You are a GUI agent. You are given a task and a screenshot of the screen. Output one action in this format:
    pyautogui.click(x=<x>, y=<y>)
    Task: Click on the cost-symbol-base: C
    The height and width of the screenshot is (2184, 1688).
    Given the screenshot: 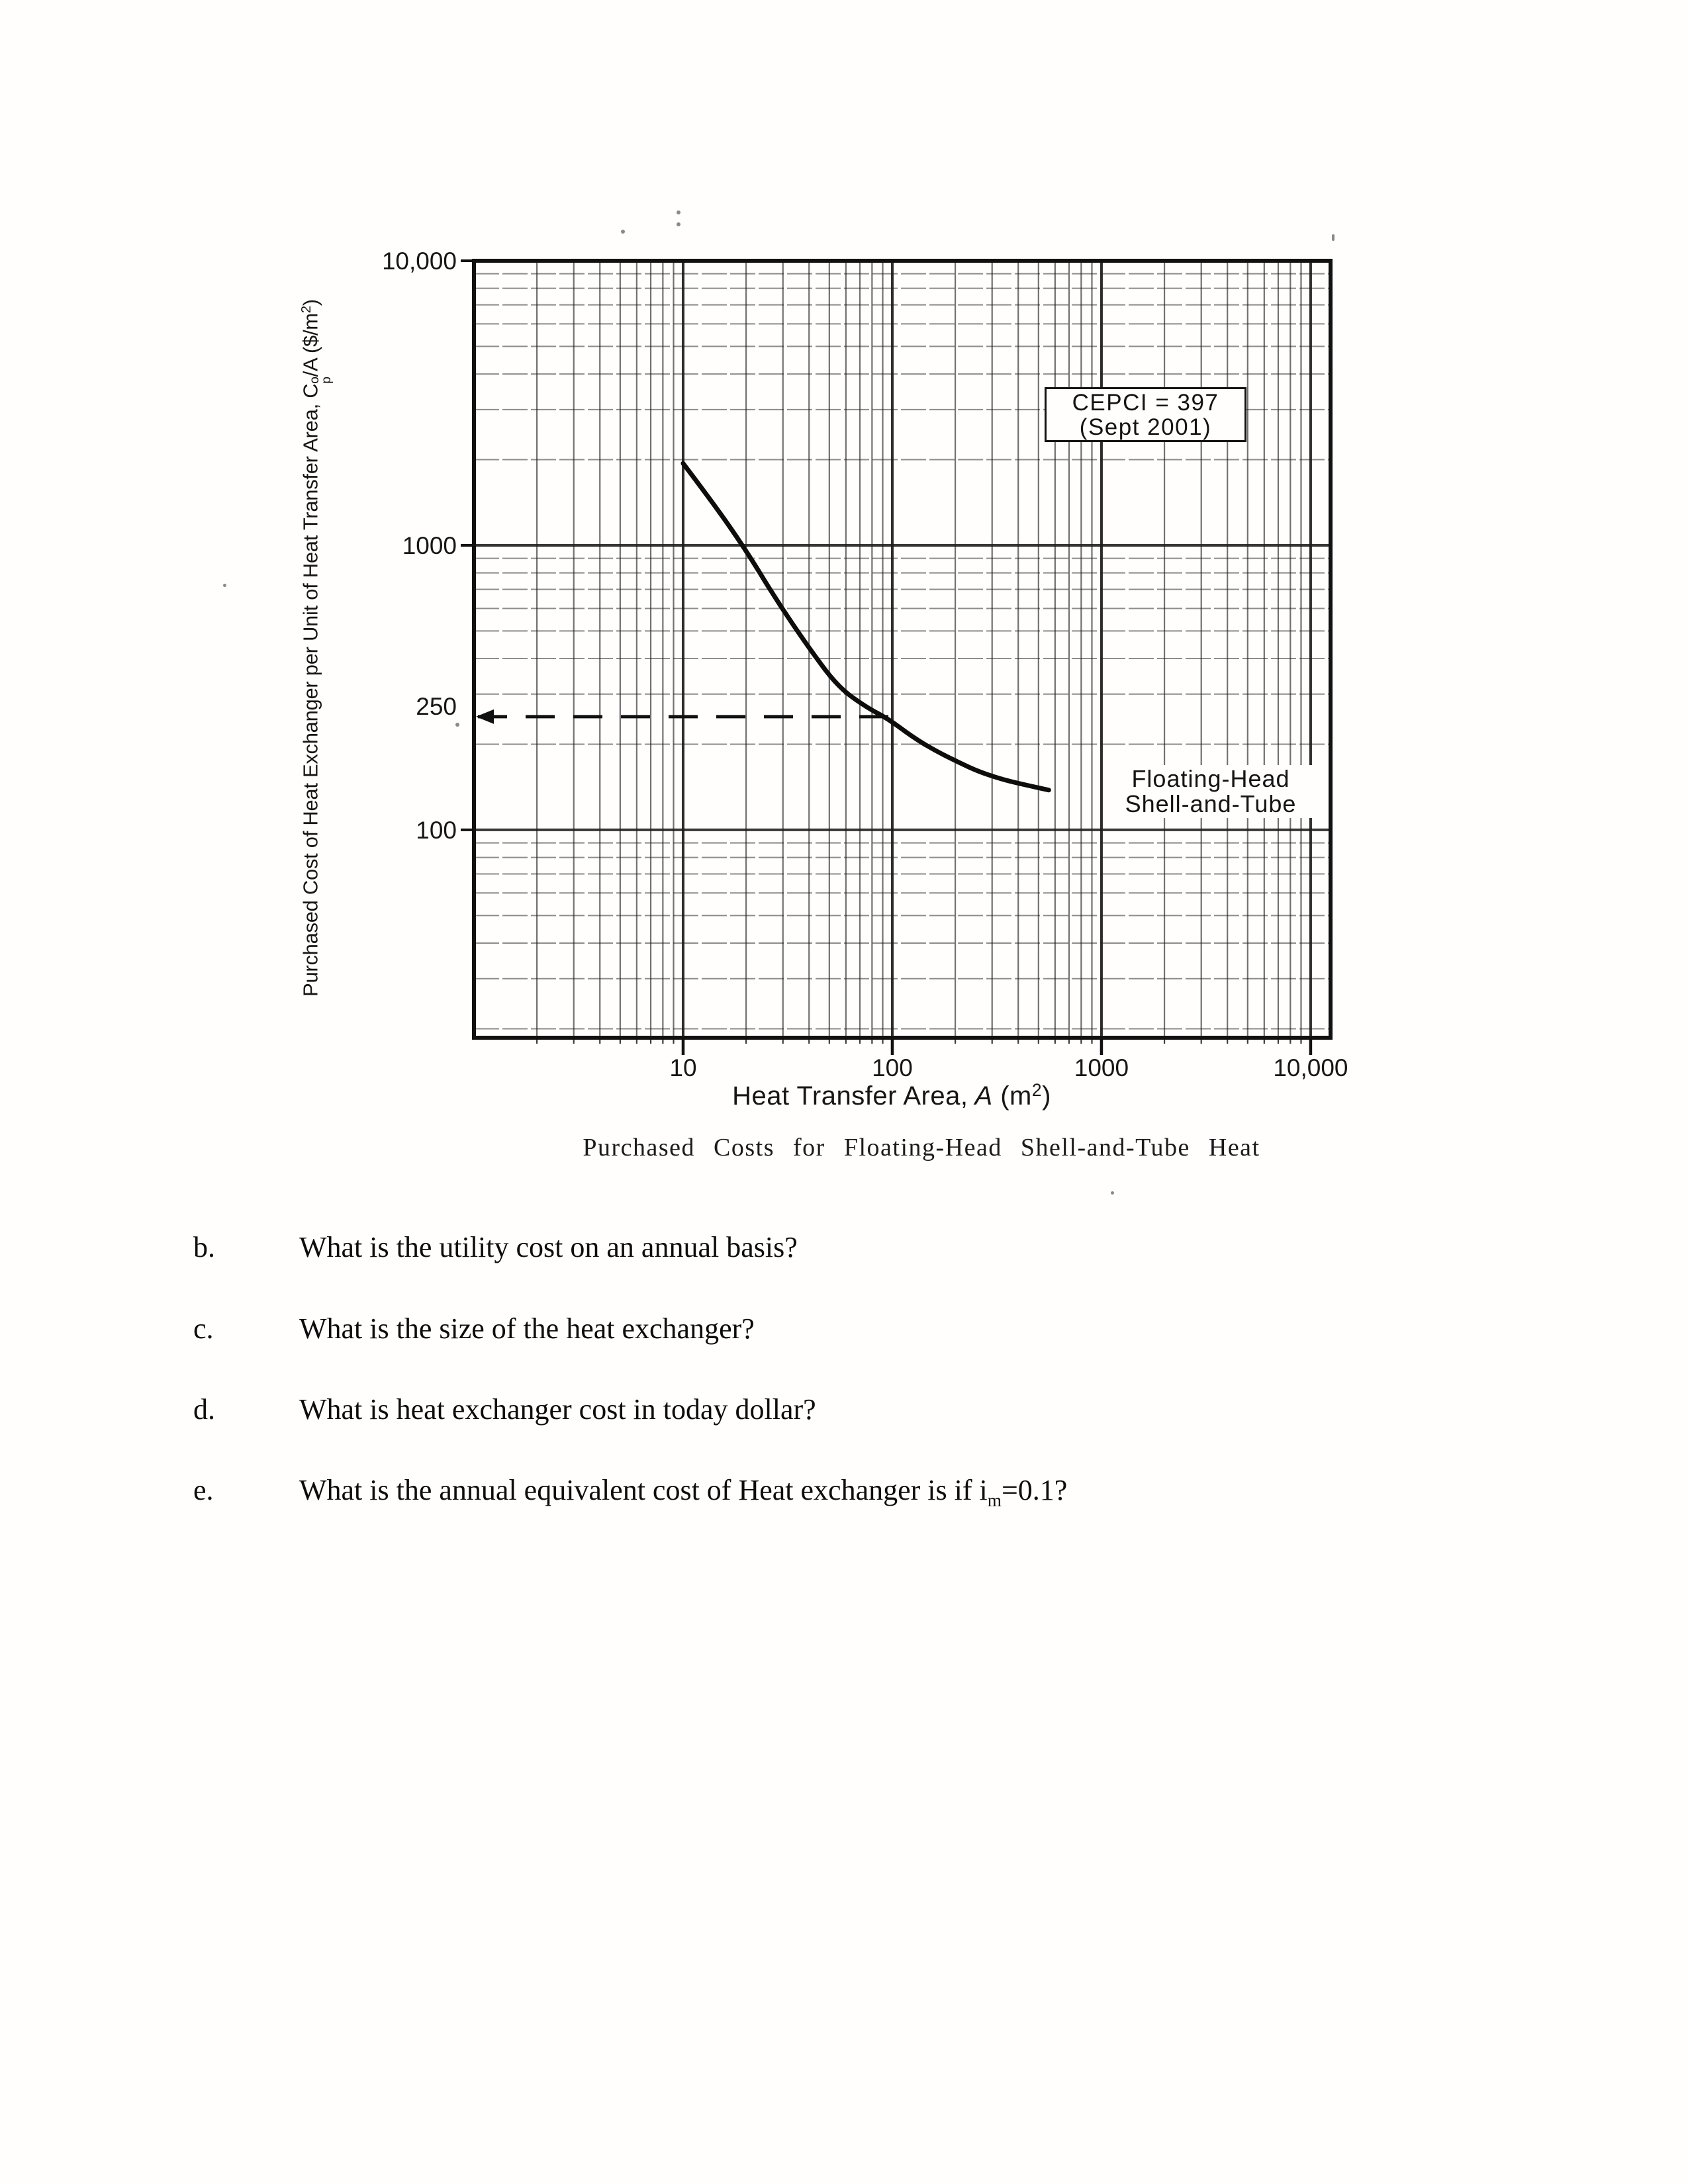 What is the action you would take?
    pyautogui.click(x=310, y=390)
    